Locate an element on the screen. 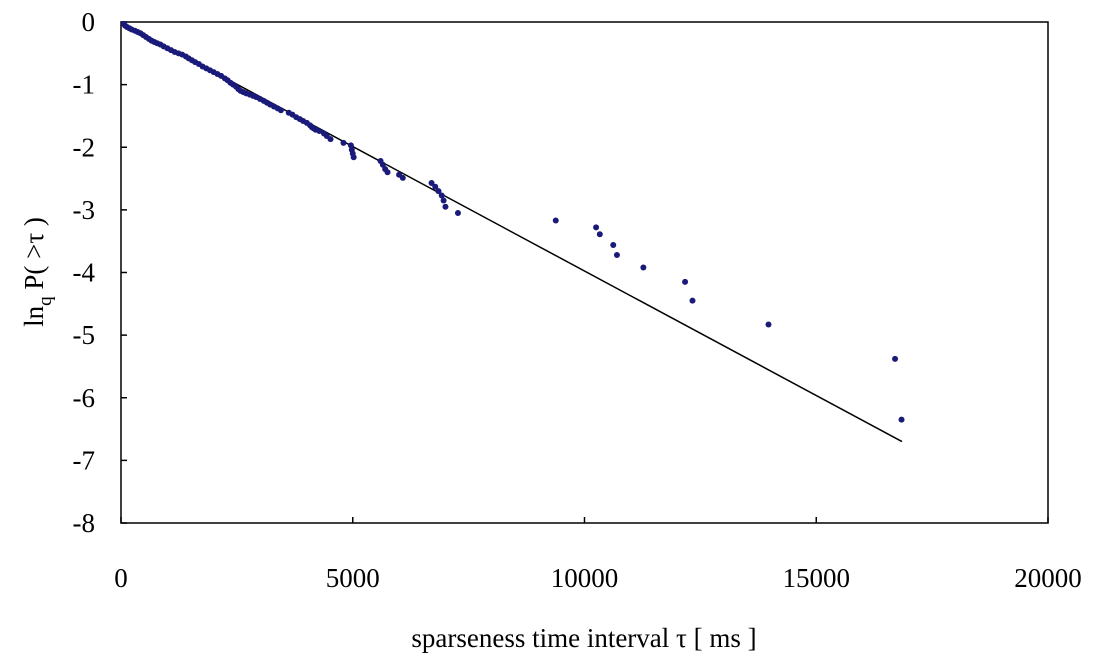 The height and width of the screenshot is (657, 1099). y-tick-label: -3 is located at coordinates (84, 210).